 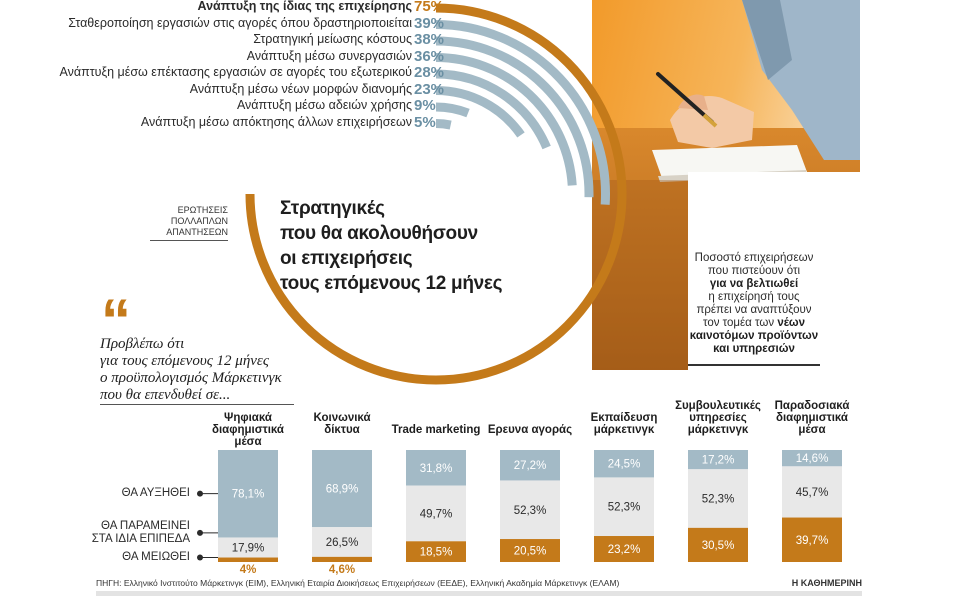 I want to click on category-label: Ψηφιακά διαφημιστικά μέσα, so click(x=248, y=430).